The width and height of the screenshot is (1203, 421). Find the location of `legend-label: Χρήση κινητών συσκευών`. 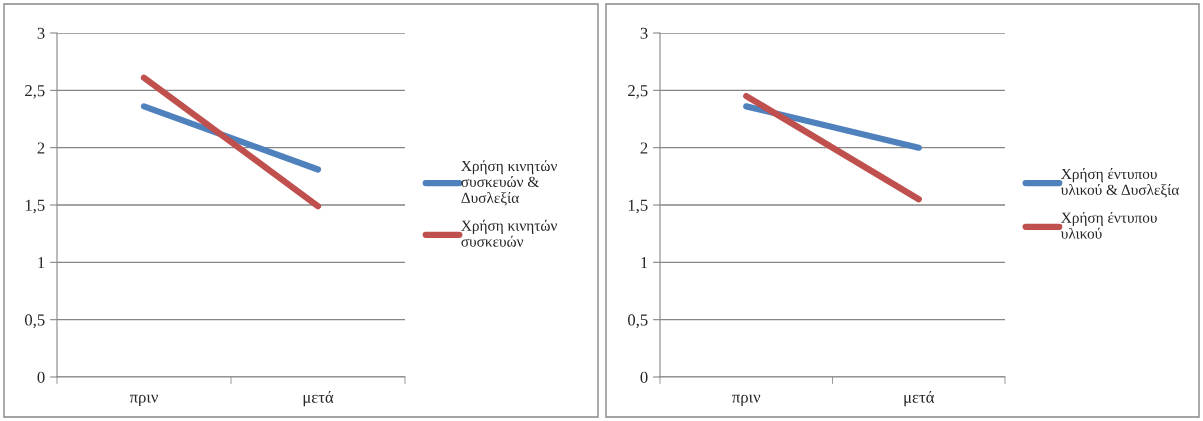

legend-label: Χρήση κινητών συσκευών is located at coordinates (509, 233).